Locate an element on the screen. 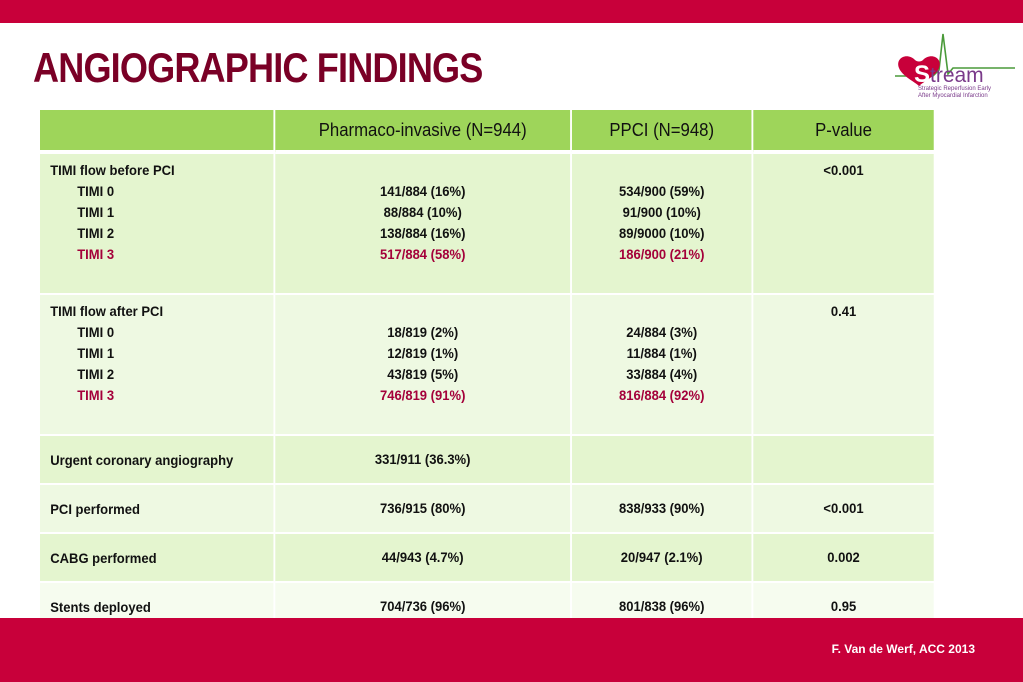 This screenshot has width=1023, height=682. timi-before-pi-3: 517/884 (58%) is located at coordinates (422, 254).